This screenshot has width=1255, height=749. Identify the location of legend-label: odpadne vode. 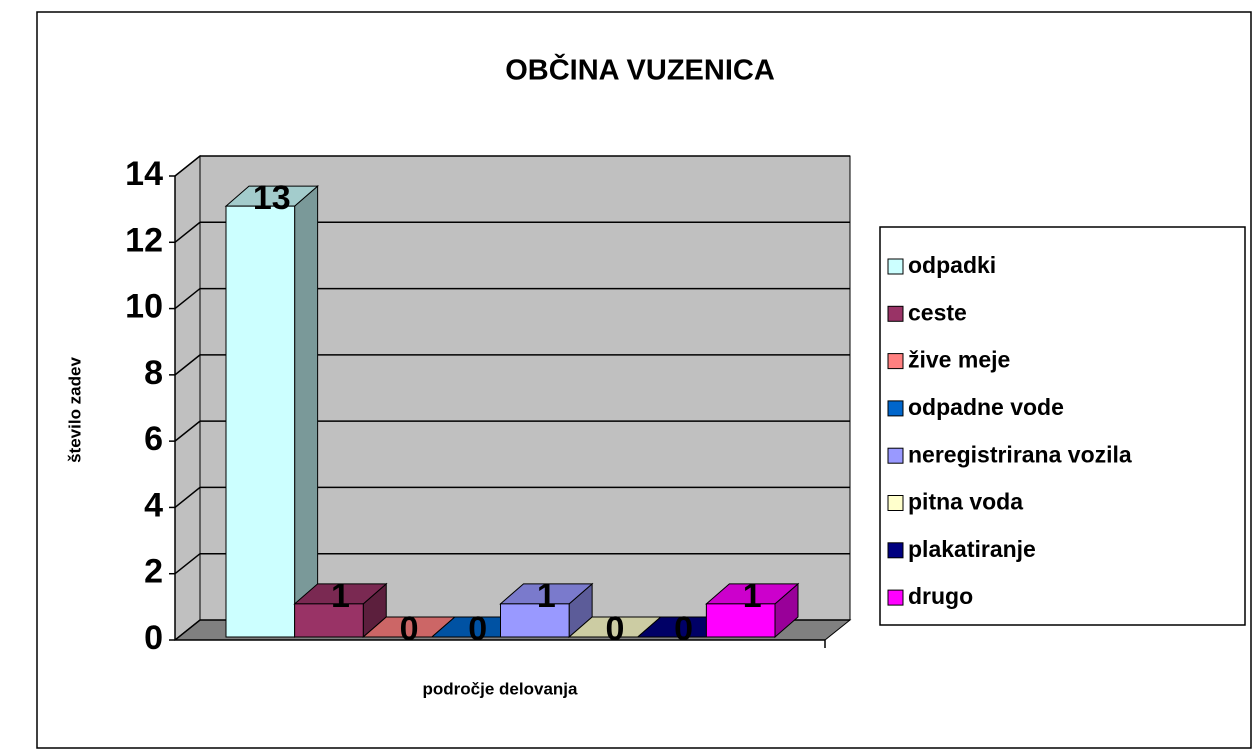
(986, 407).